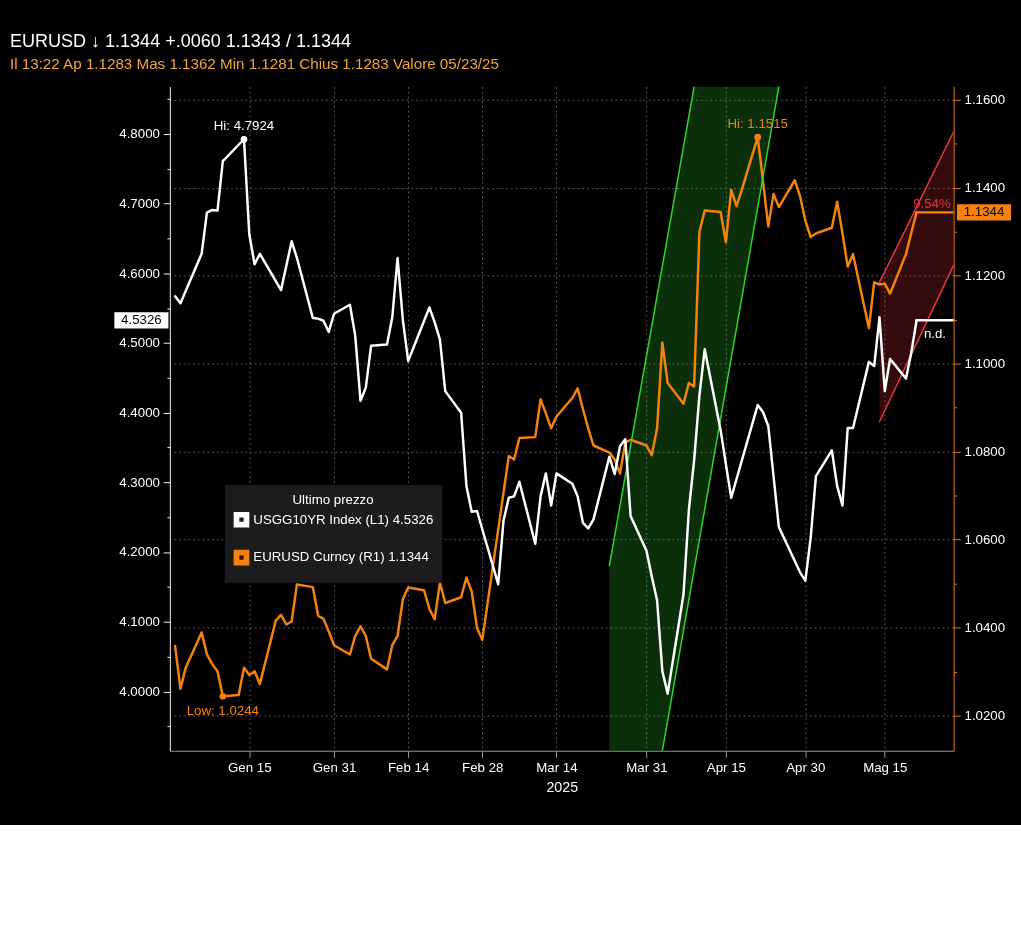 The height and width of the screenshot is (941, 1021). I want to click on y-tick-label: 4.5000, so click(139, 343).